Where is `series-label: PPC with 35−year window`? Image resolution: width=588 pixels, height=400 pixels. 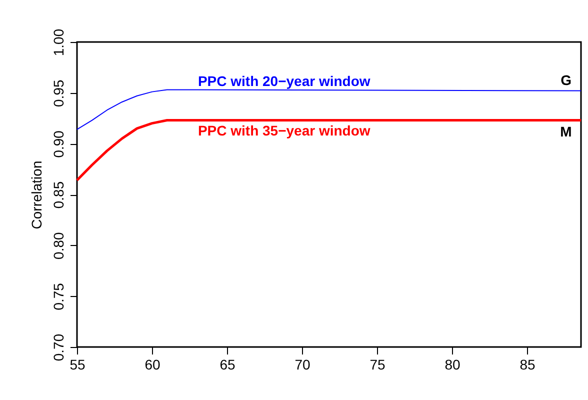
series-label: PPC with 35−year window is located at coordinates (284, 130).